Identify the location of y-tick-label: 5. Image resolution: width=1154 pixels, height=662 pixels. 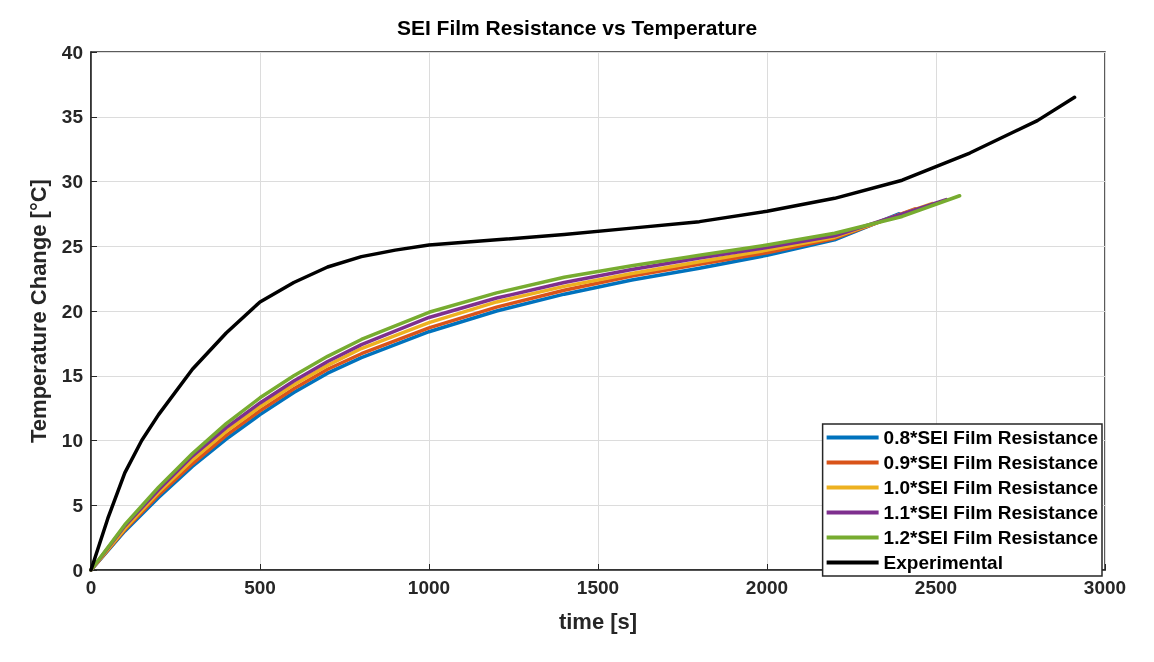
(78, 505).